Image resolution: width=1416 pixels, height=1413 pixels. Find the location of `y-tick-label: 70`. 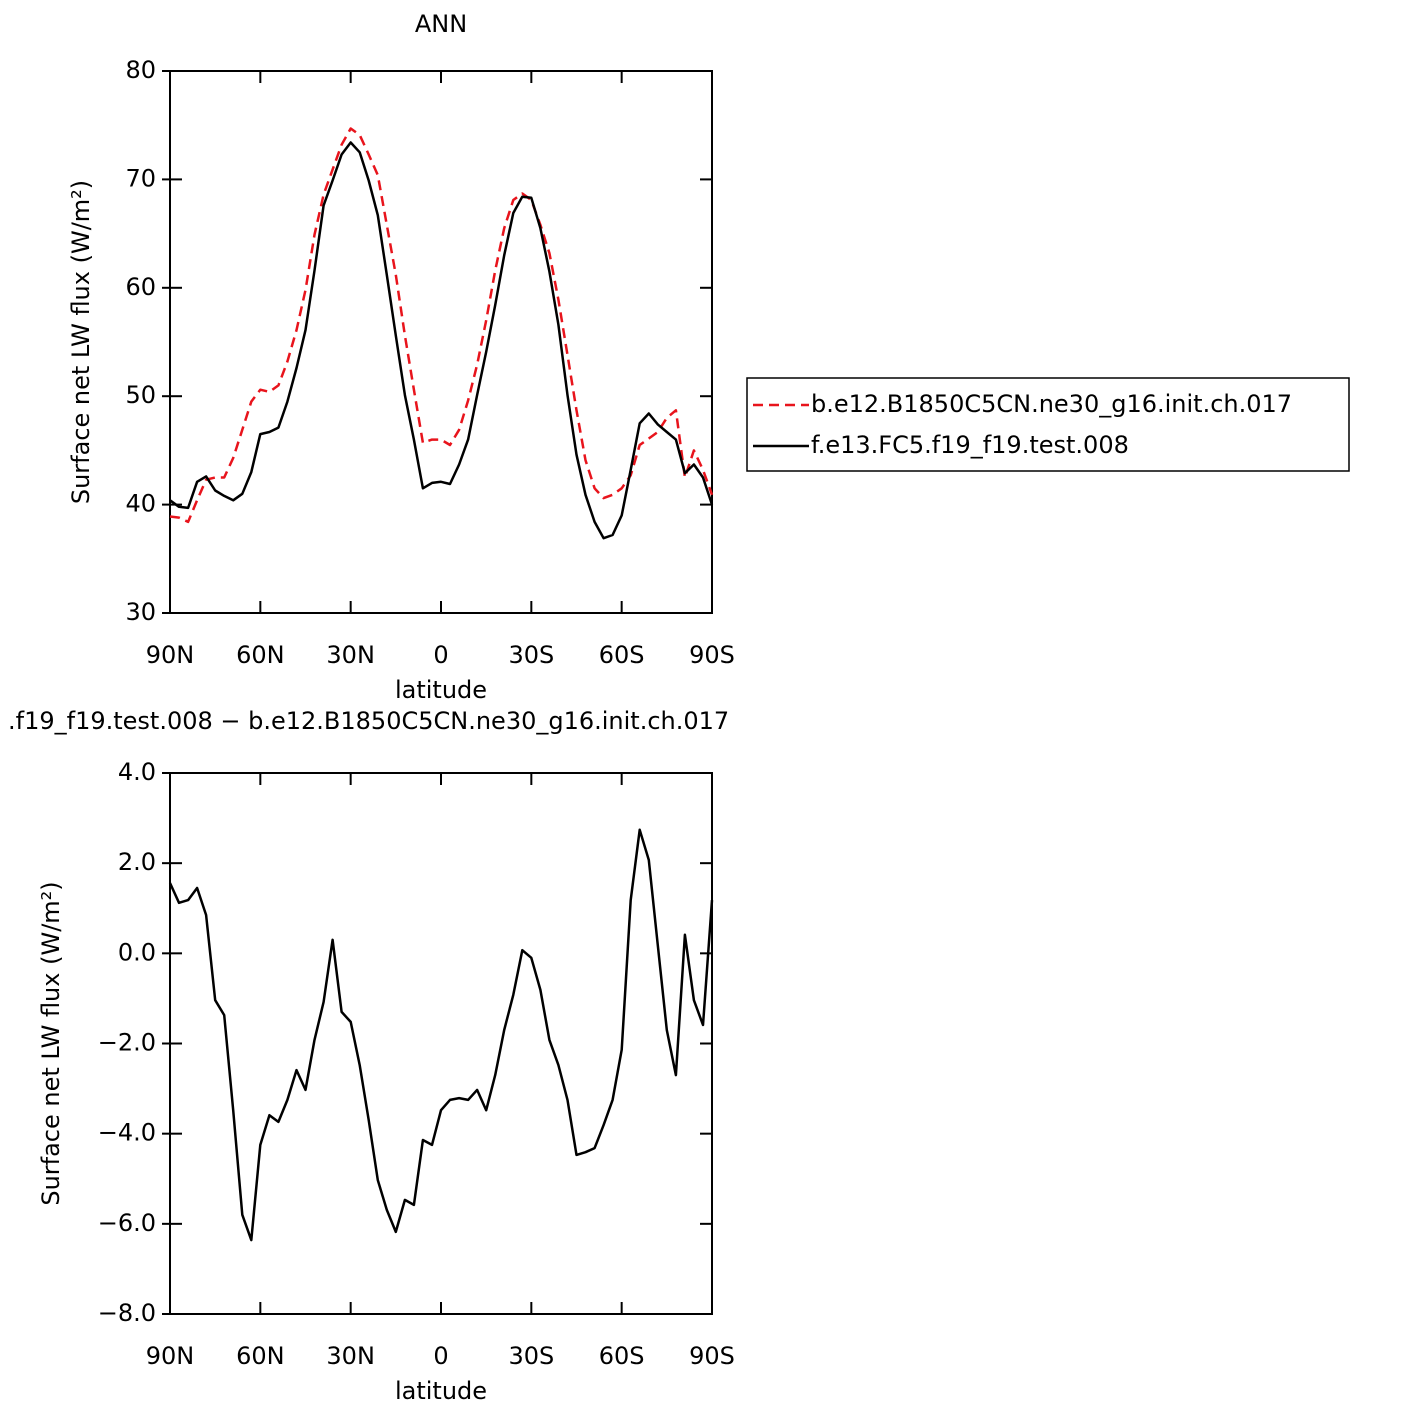

y-tick-label: 70 is located at coordinates (140, 178).